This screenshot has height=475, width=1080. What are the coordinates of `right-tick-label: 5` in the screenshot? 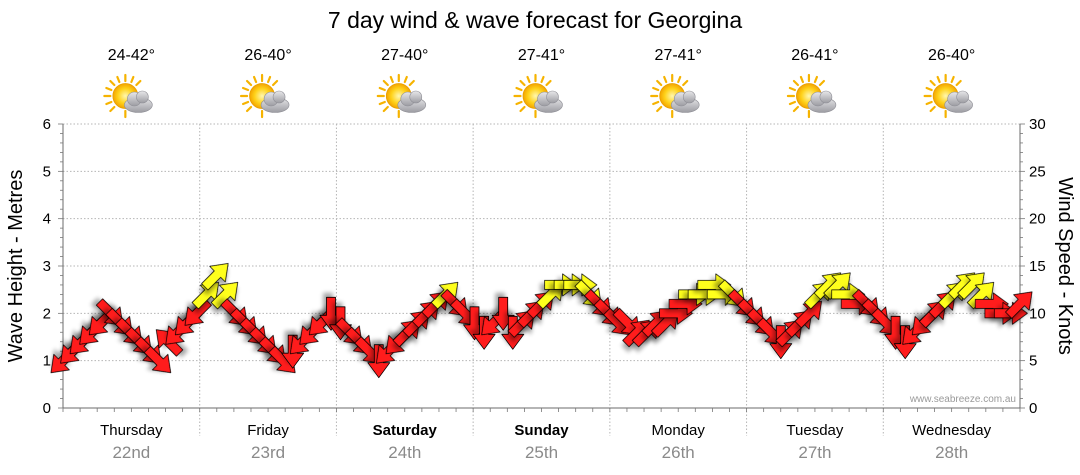 It's located at (1033, 361).